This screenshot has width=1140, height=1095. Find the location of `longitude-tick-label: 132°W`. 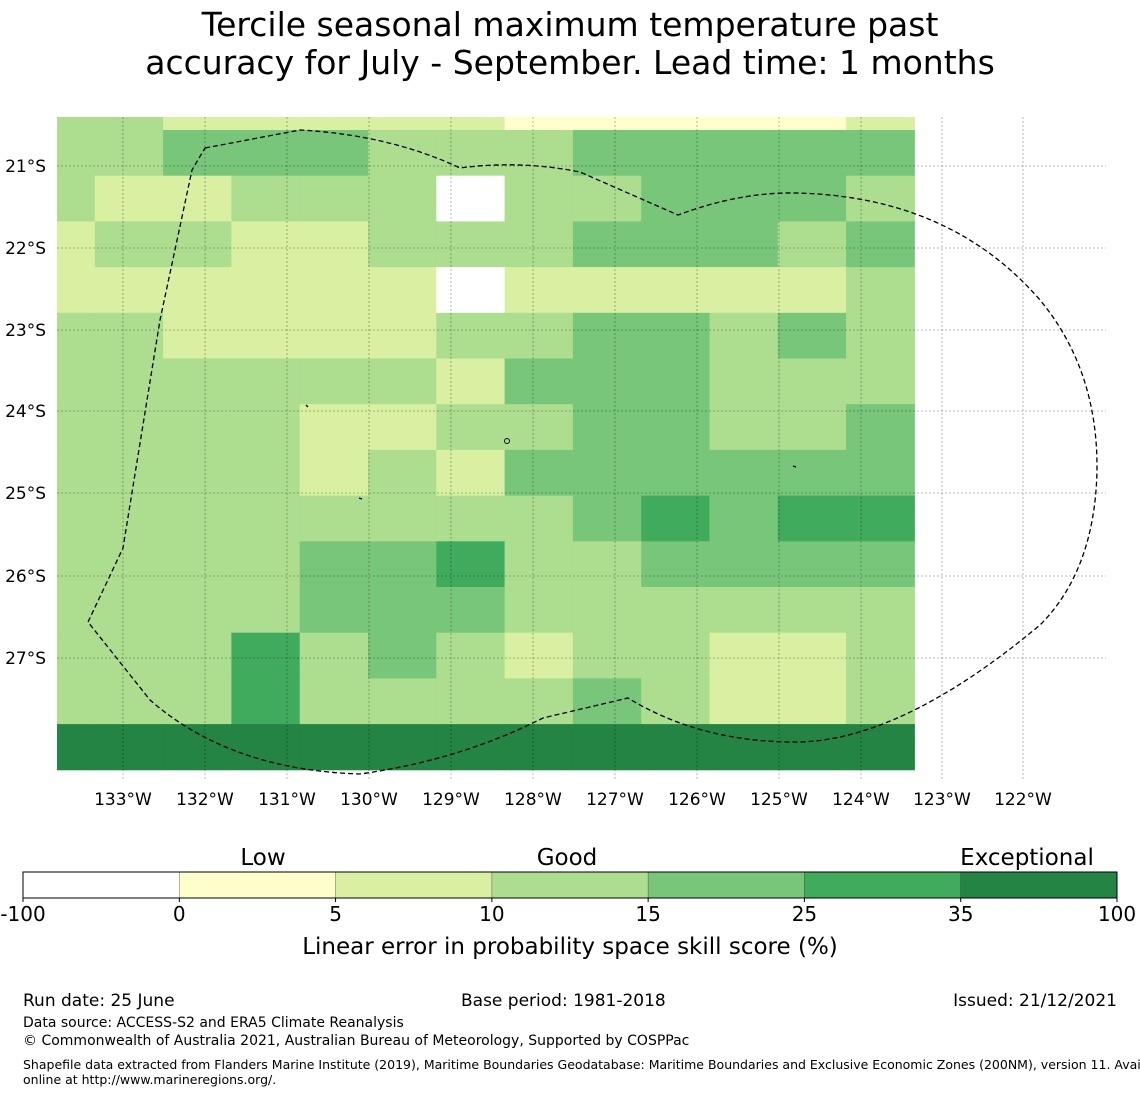

longitude-tick-label: 132°W is located at coordinates (205, 800).